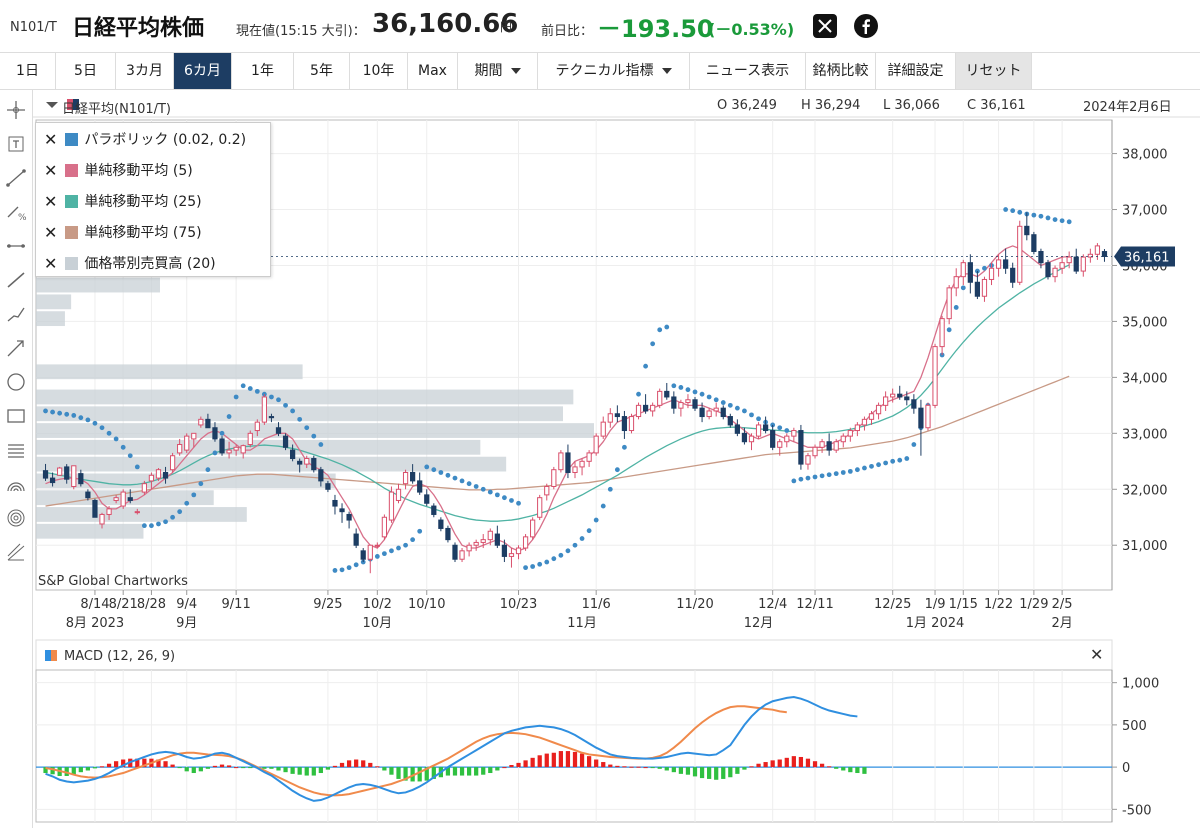 This screenshot has width=1200, height=828. I want to click on period-button-3: 6カ月, so click(203, 71).